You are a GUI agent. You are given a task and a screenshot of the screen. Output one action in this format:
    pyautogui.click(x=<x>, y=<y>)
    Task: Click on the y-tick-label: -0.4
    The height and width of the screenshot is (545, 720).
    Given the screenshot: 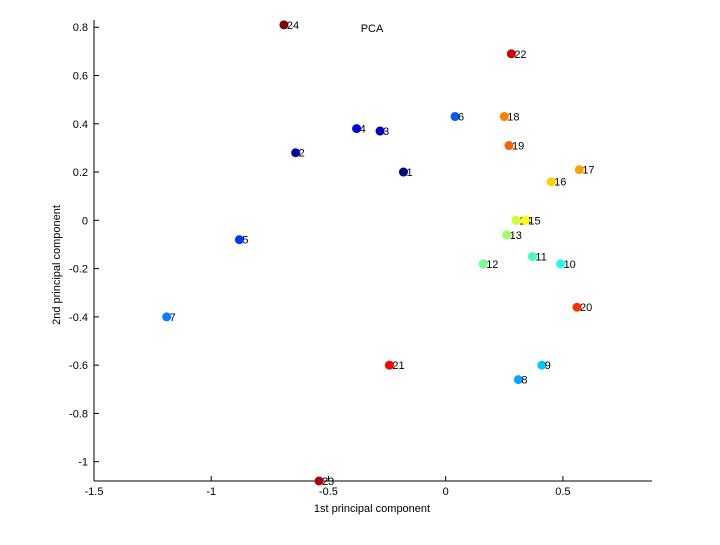 What is the action you would take?
    pyautogui.click(x=78, y=318)
    